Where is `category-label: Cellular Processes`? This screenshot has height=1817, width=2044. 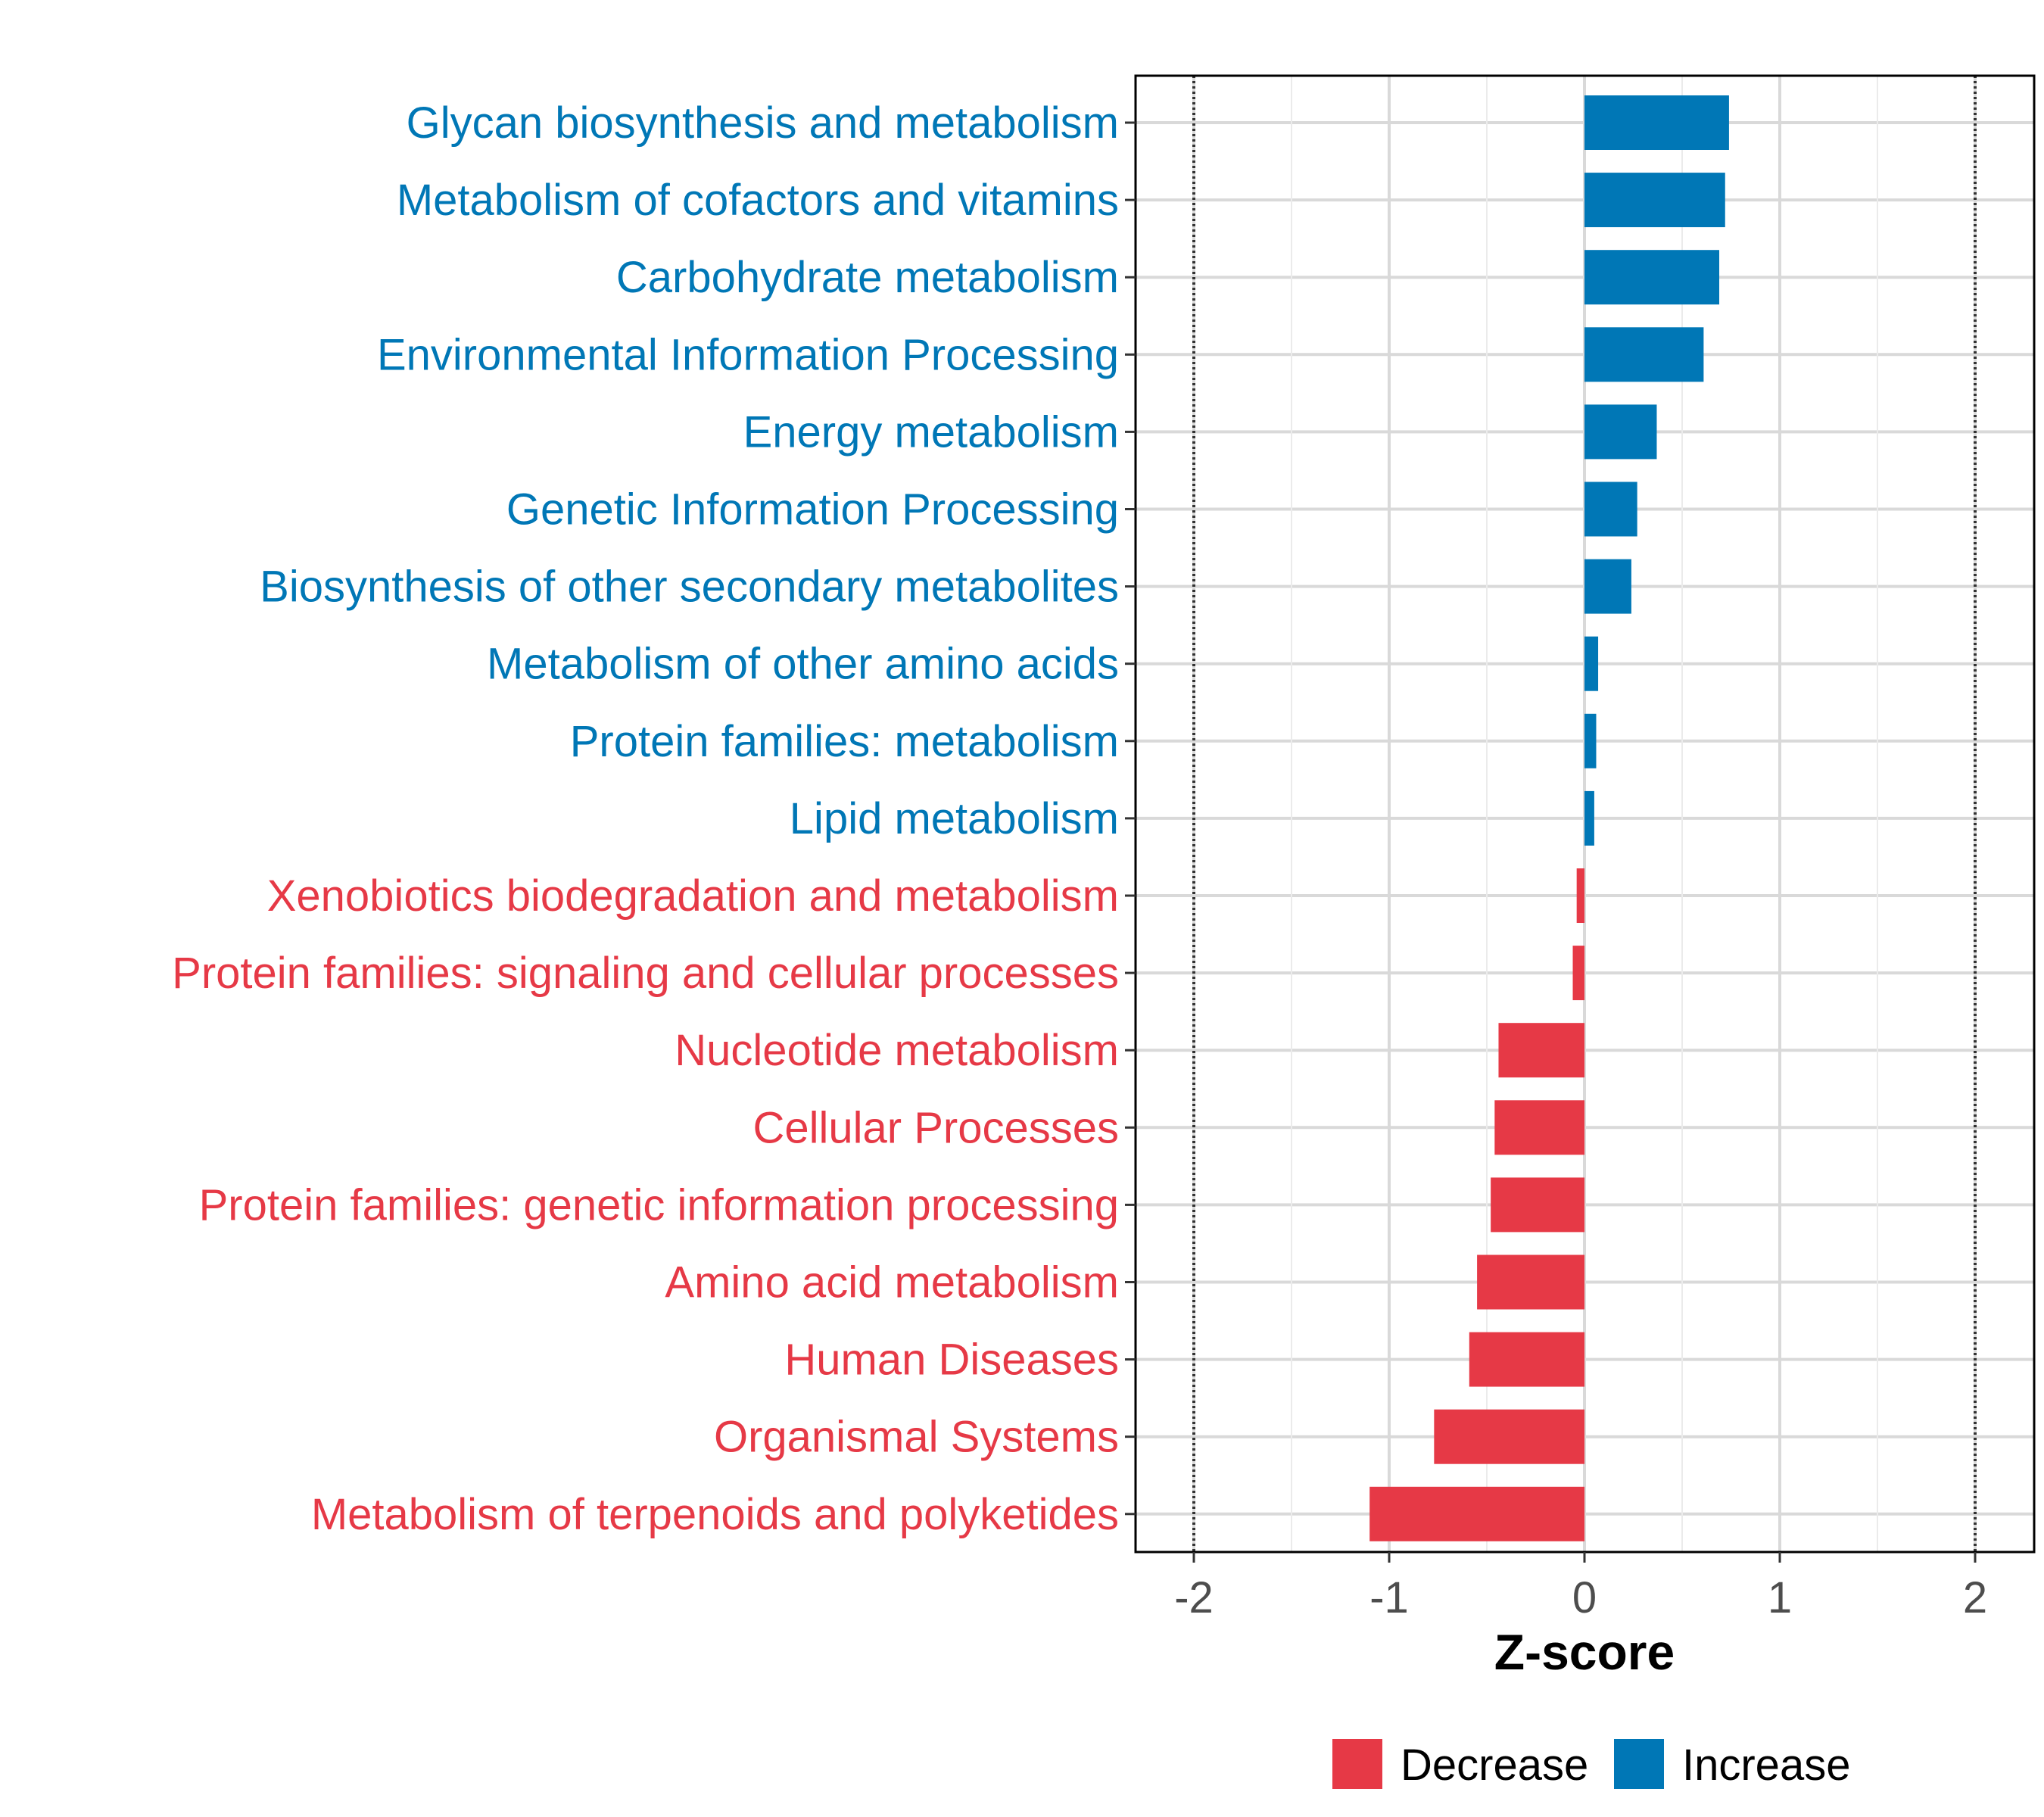
category-label: Cellular Processes is located at coordinates (935, 1127).